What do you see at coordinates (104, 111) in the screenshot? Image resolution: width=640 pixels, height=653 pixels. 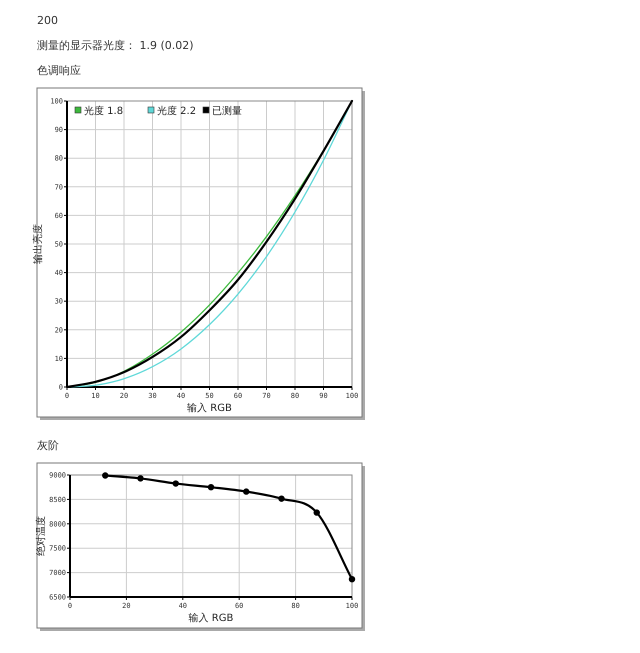 I see `legend-label: 光度 1.8` at bounding box center [104, 111].